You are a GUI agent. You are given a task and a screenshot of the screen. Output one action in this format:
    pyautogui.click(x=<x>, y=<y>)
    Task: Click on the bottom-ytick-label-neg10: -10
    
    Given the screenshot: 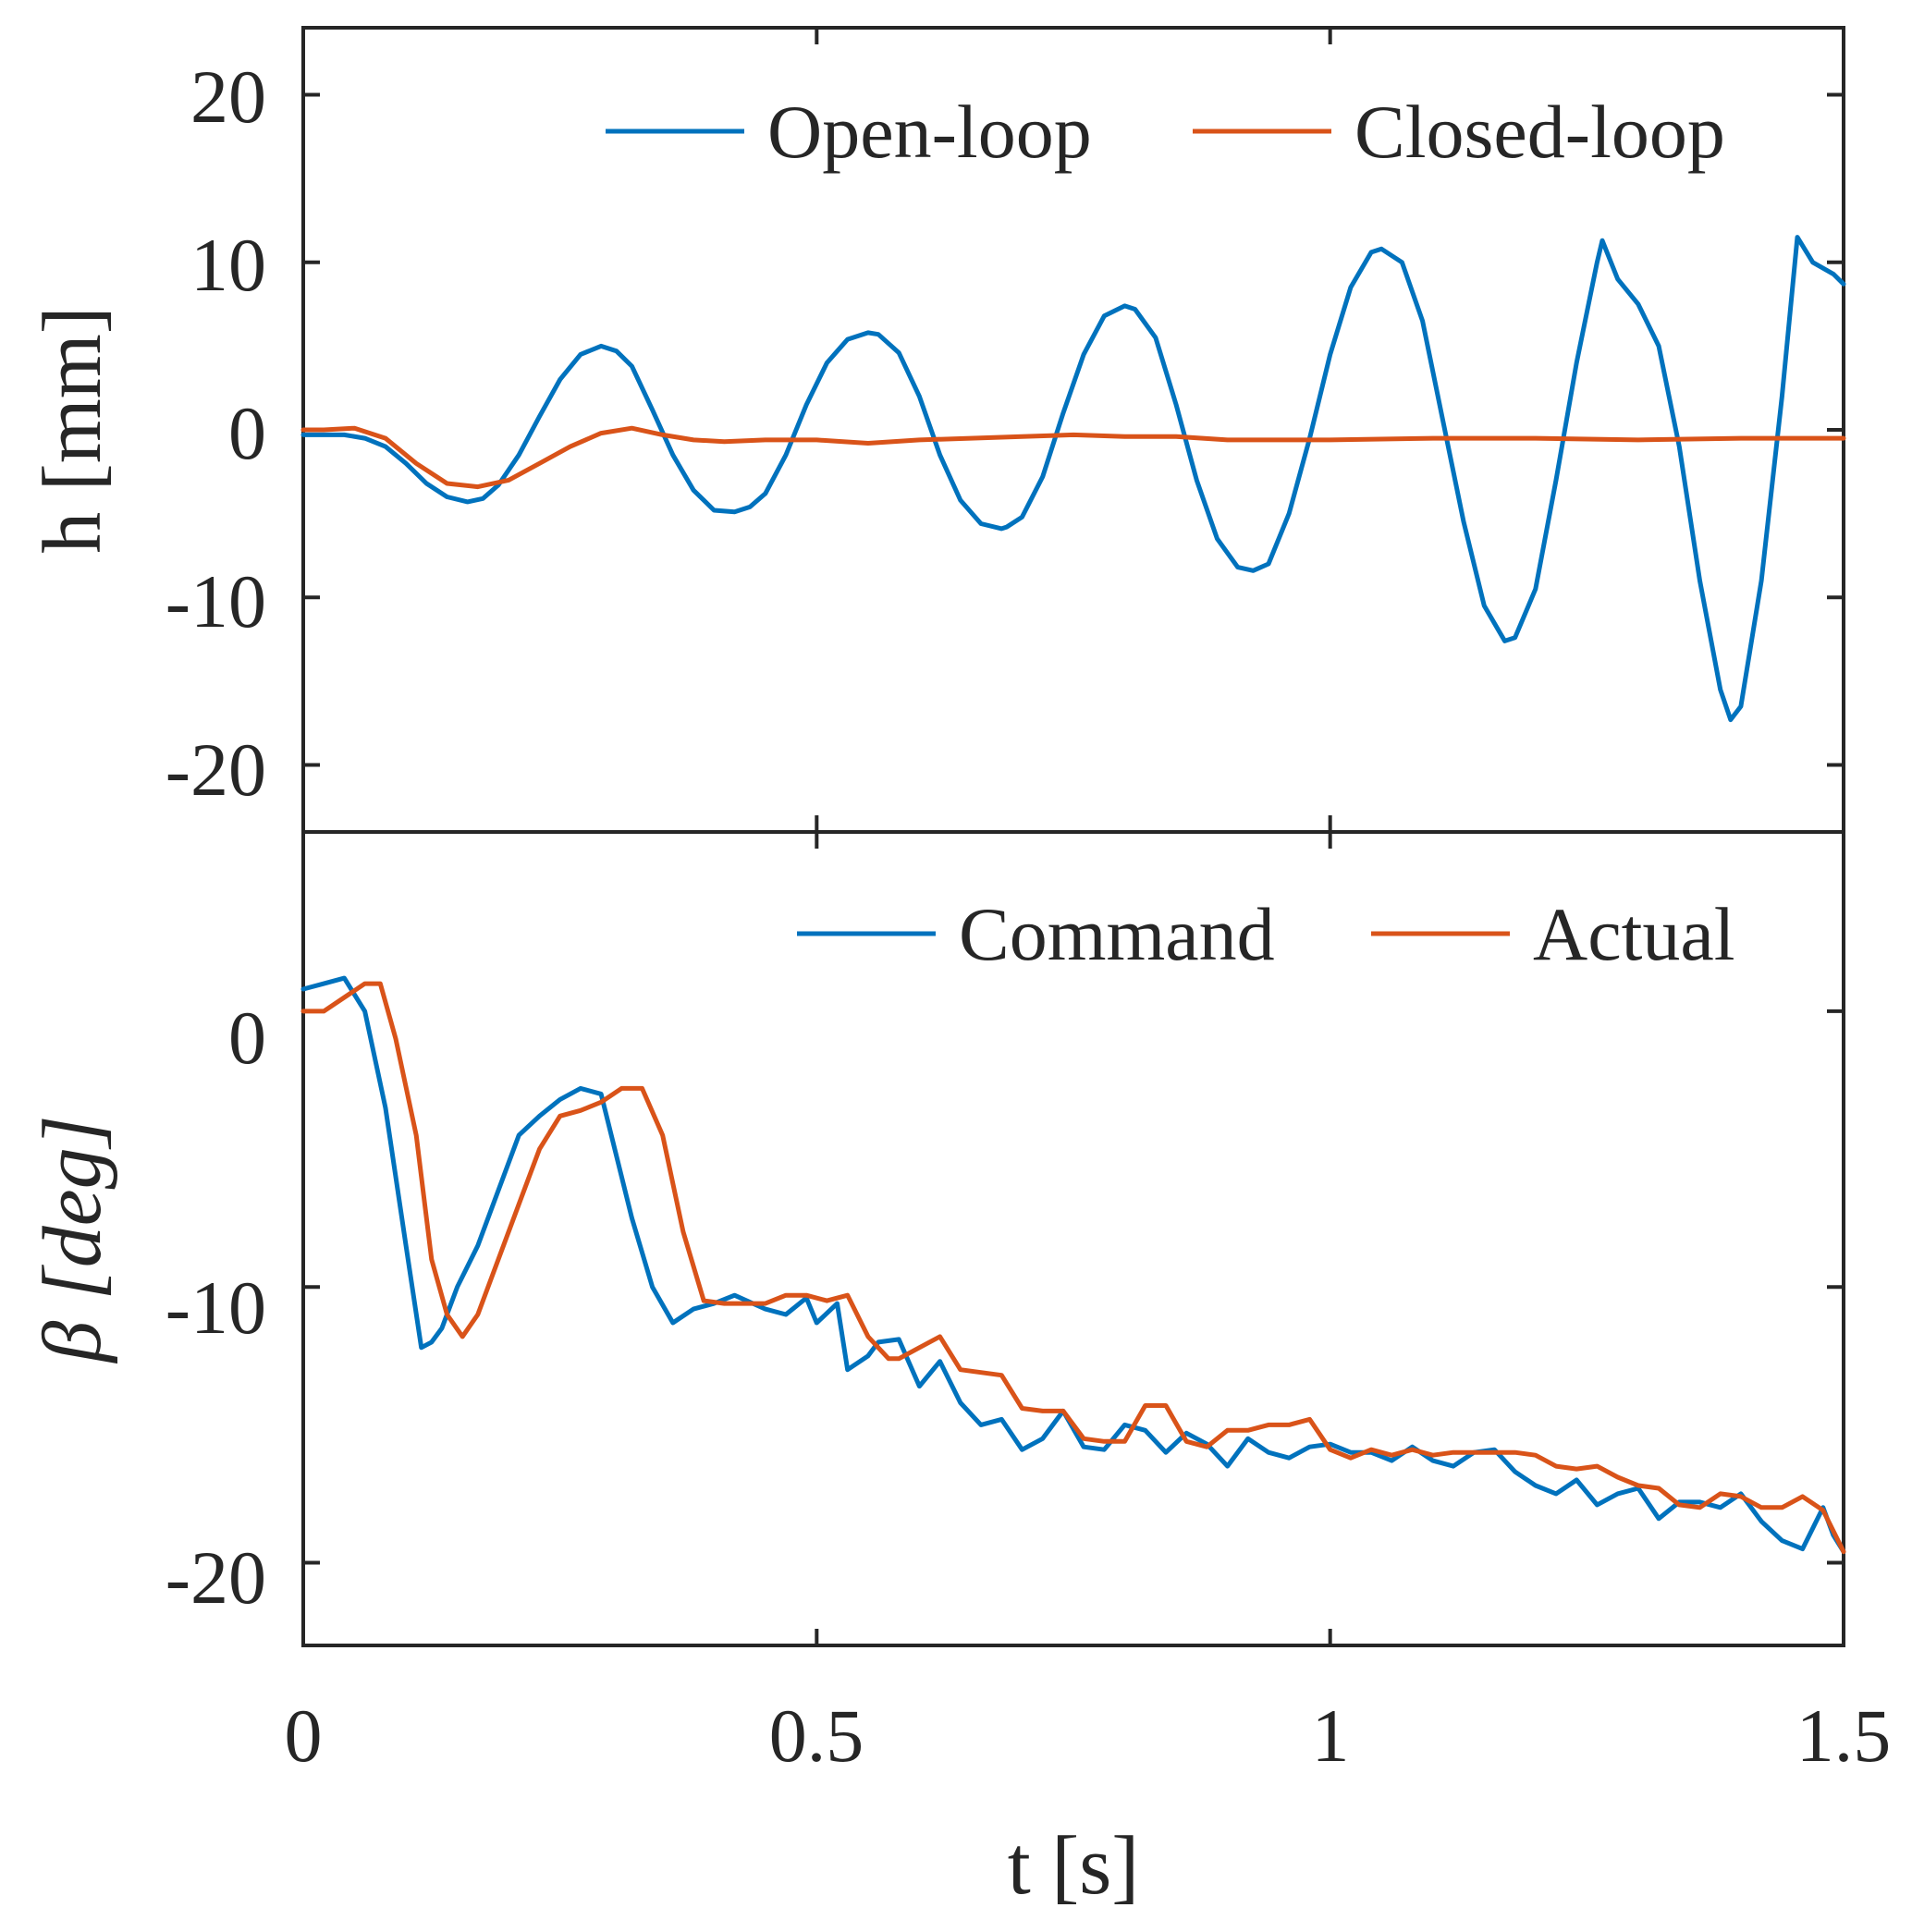 What is the action you would take?
    pyautogui.click(x=215, y=1308)
    